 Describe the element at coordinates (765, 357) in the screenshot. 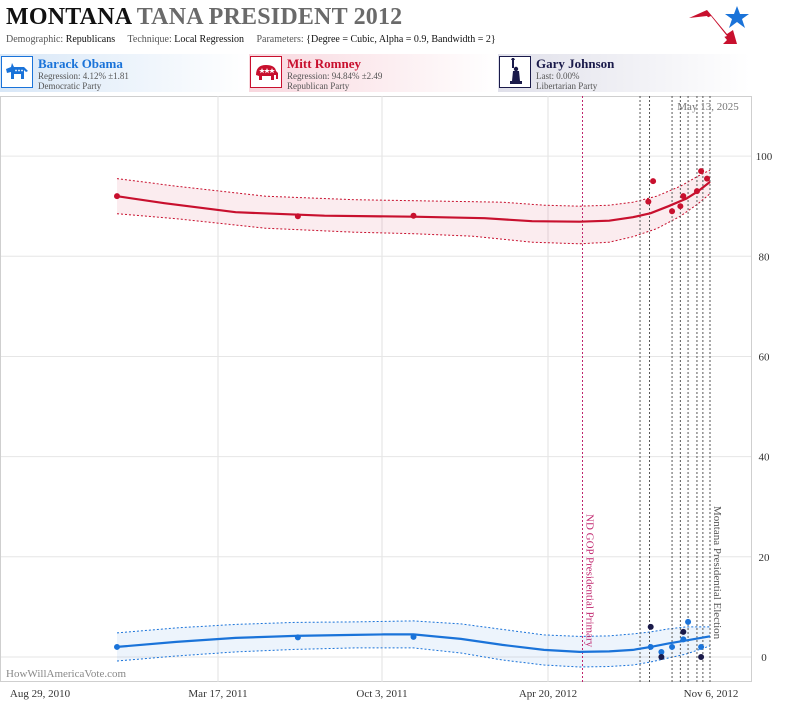

I see `y-tick-label: 60` at that location.